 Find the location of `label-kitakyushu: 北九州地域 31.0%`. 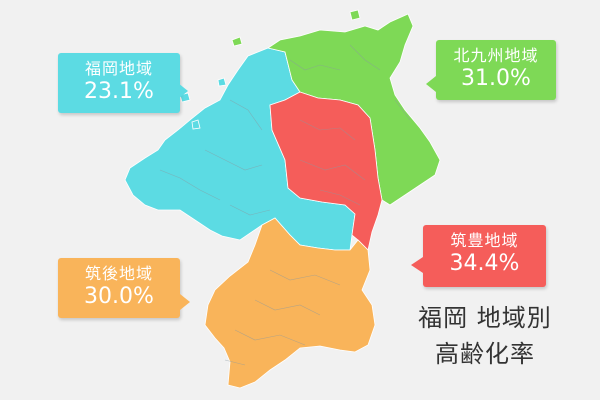

label-kitakyushu: 北九州地域 31.0% is located at coordinates (491, 70).